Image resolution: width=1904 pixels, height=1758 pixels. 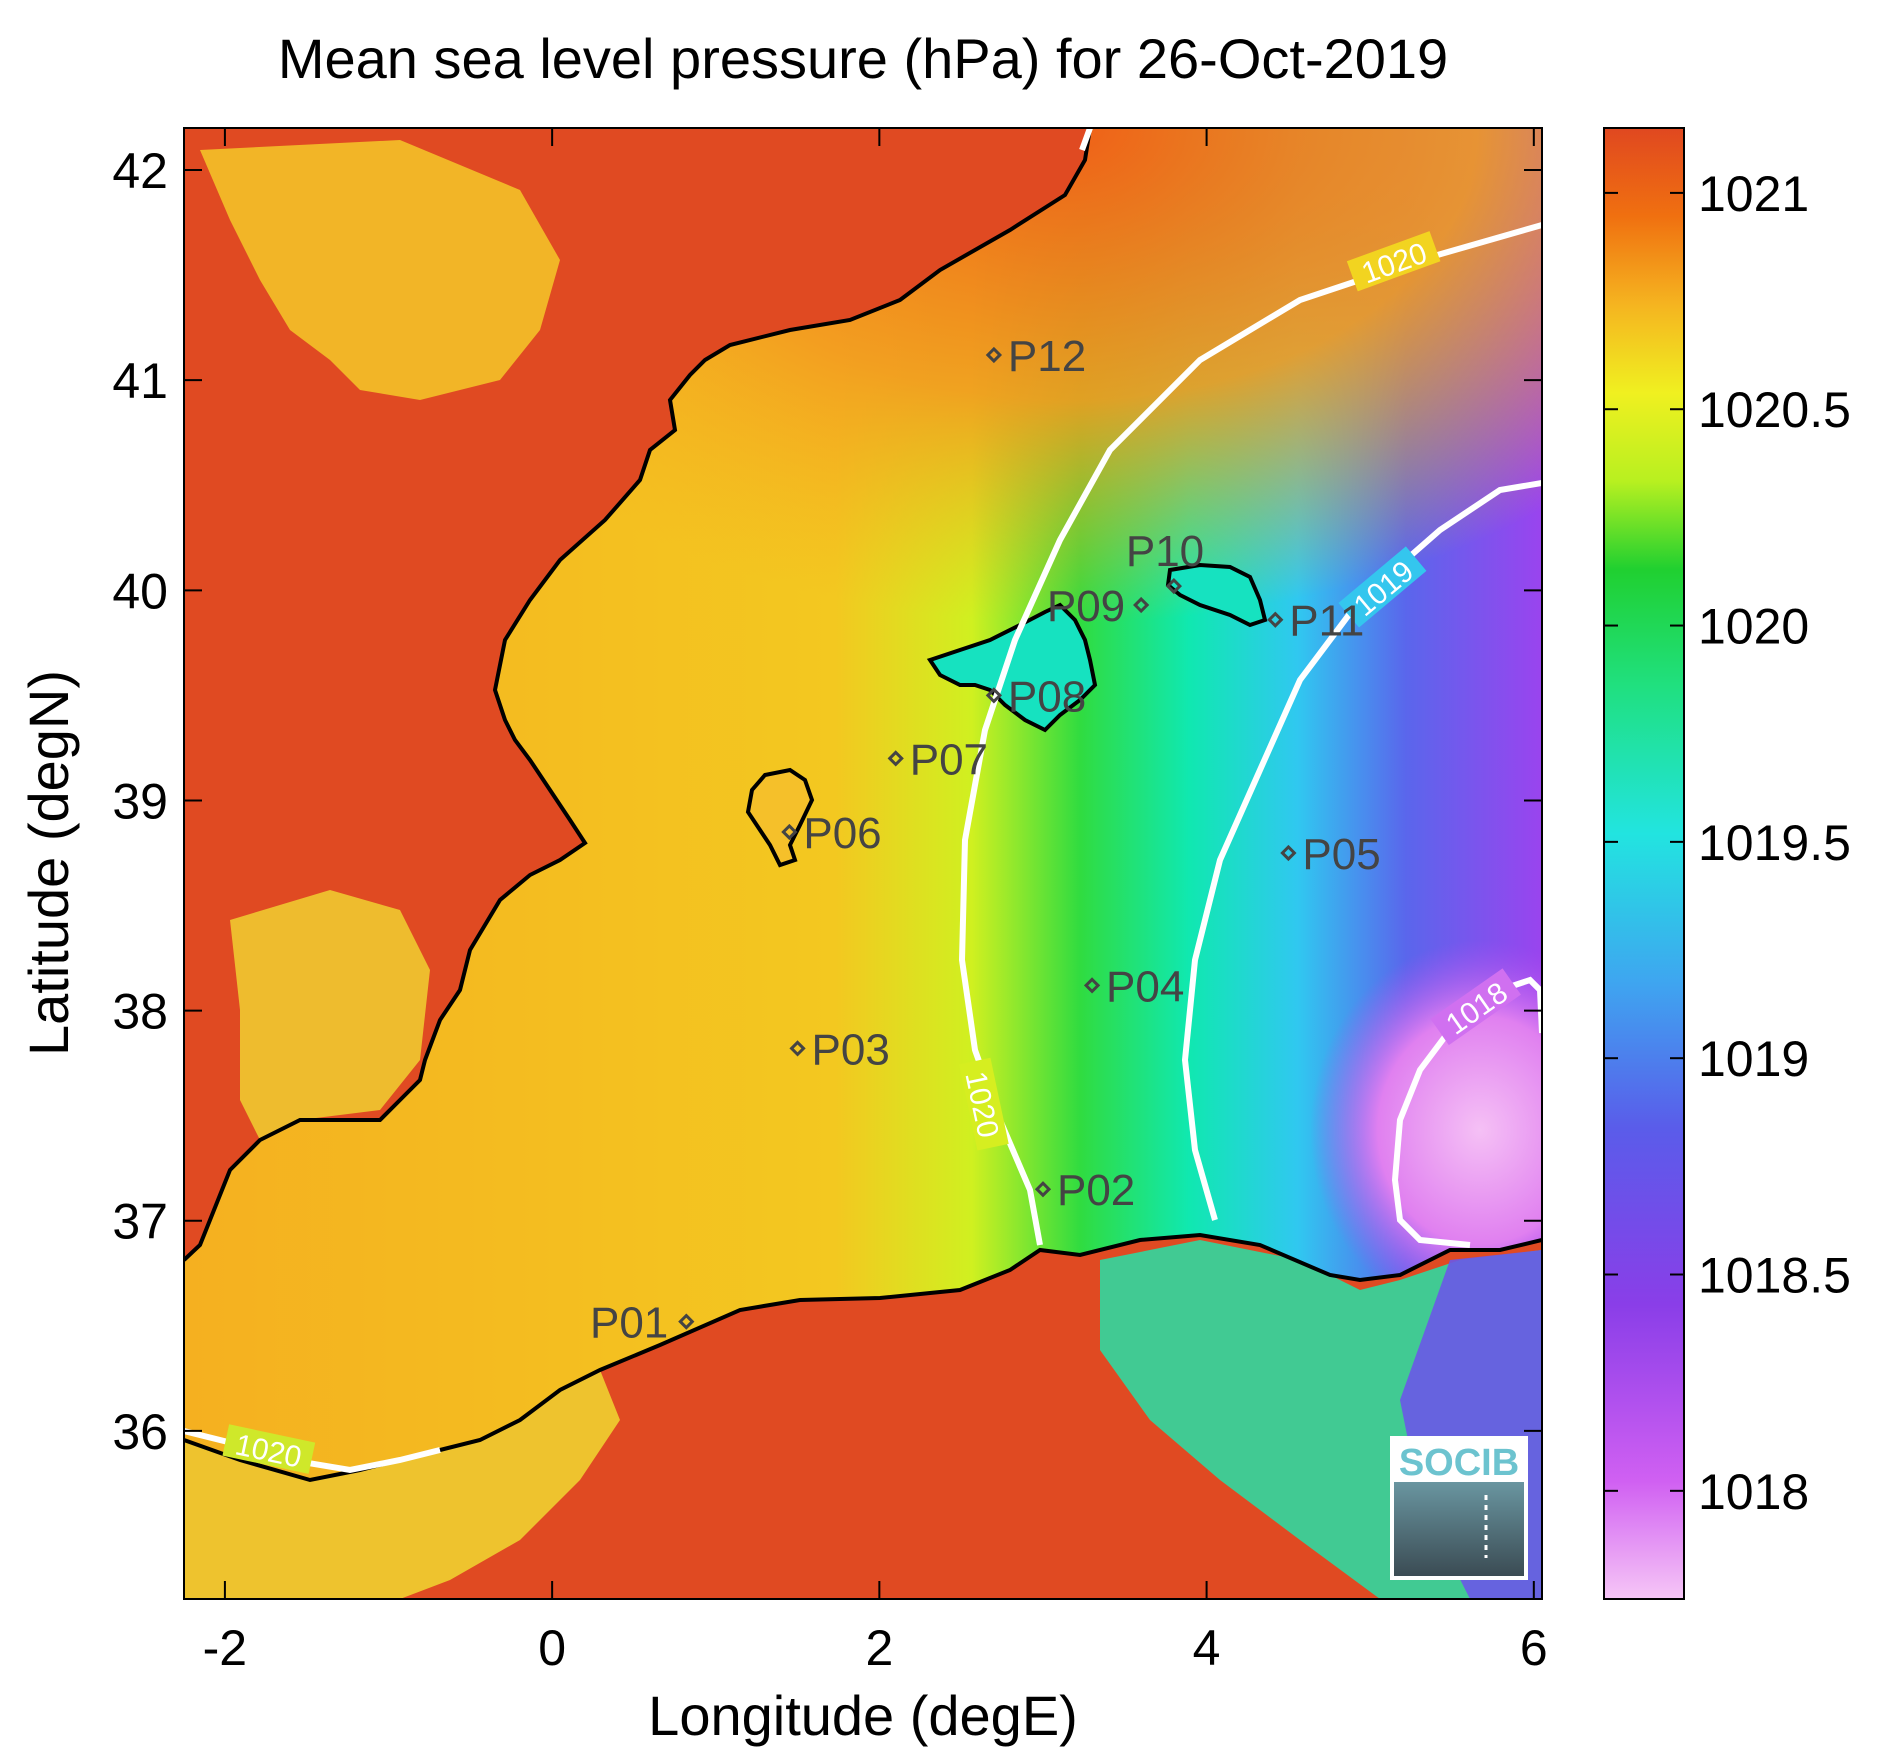 I want to click on colorbar-ticks: 1018 1018.5 1019 1019.5 1020 1020.5 1021, so click(x=1727, y=843).